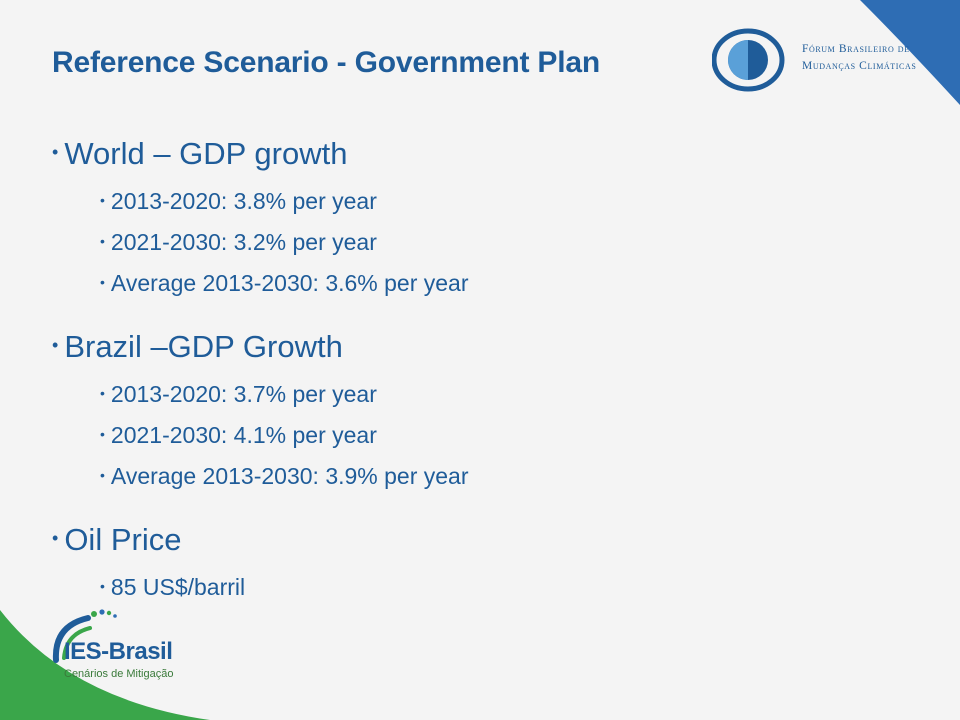 The image size is (960, 720). I want to click on bullet-heading-text: Brazil –GDP Growth, so click(203, 346).